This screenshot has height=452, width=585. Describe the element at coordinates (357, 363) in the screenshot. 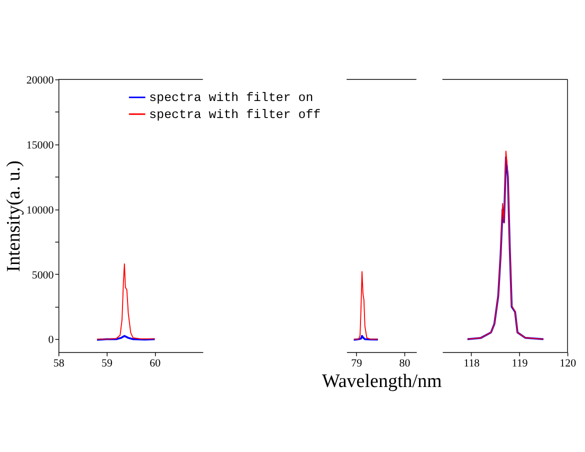

I see `x-tick-label: 79` at that location.